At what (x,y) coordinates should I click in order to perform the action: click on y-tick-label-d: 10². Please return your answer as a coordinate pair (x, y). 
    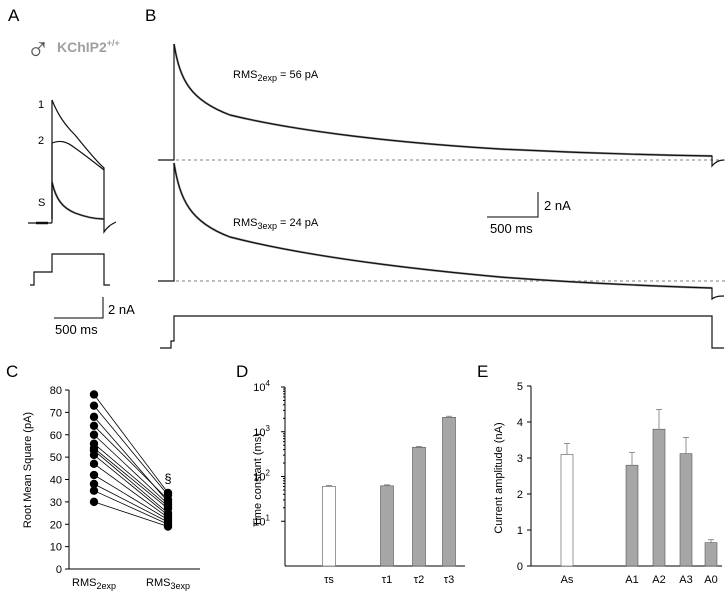
    Looking at the image, I should click on (261, 476).